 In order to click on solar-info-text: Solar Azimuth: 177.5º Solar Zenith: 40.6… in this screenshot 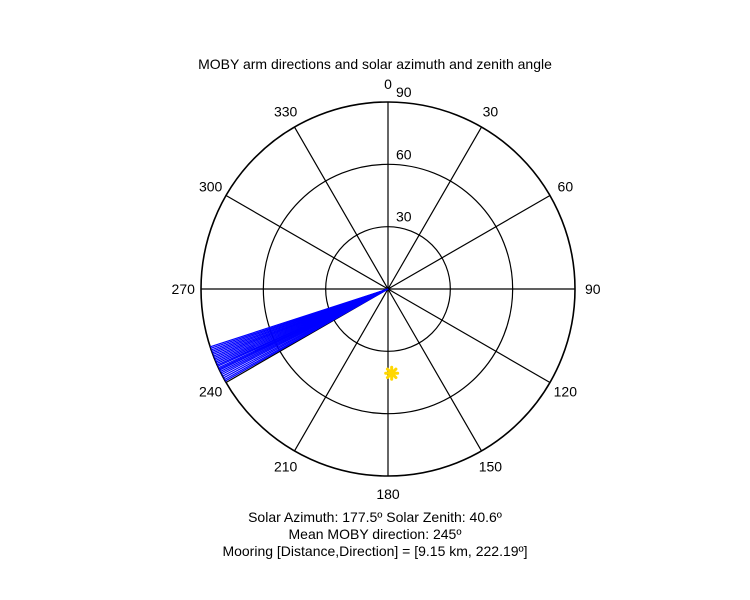, I will do `click(375, 517)`.